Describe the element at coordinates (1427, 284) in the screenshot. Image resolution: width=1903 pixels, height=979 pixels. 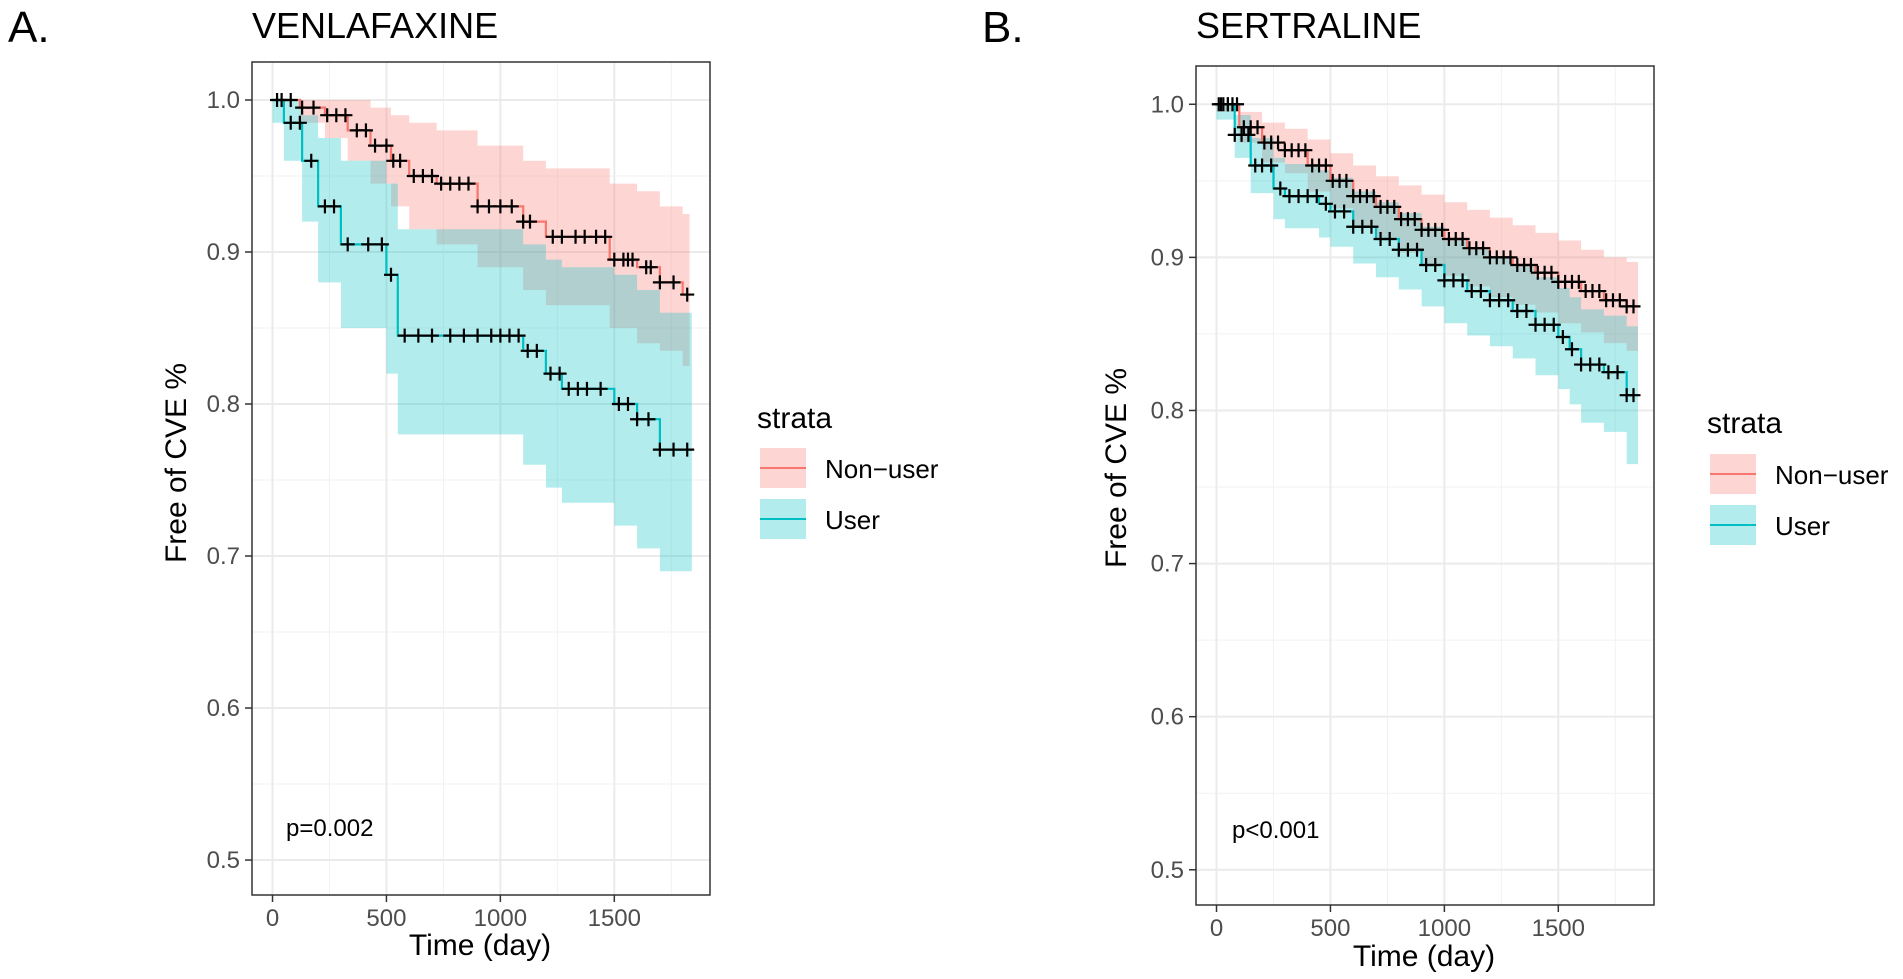
I see `ci-band-user` at that location.